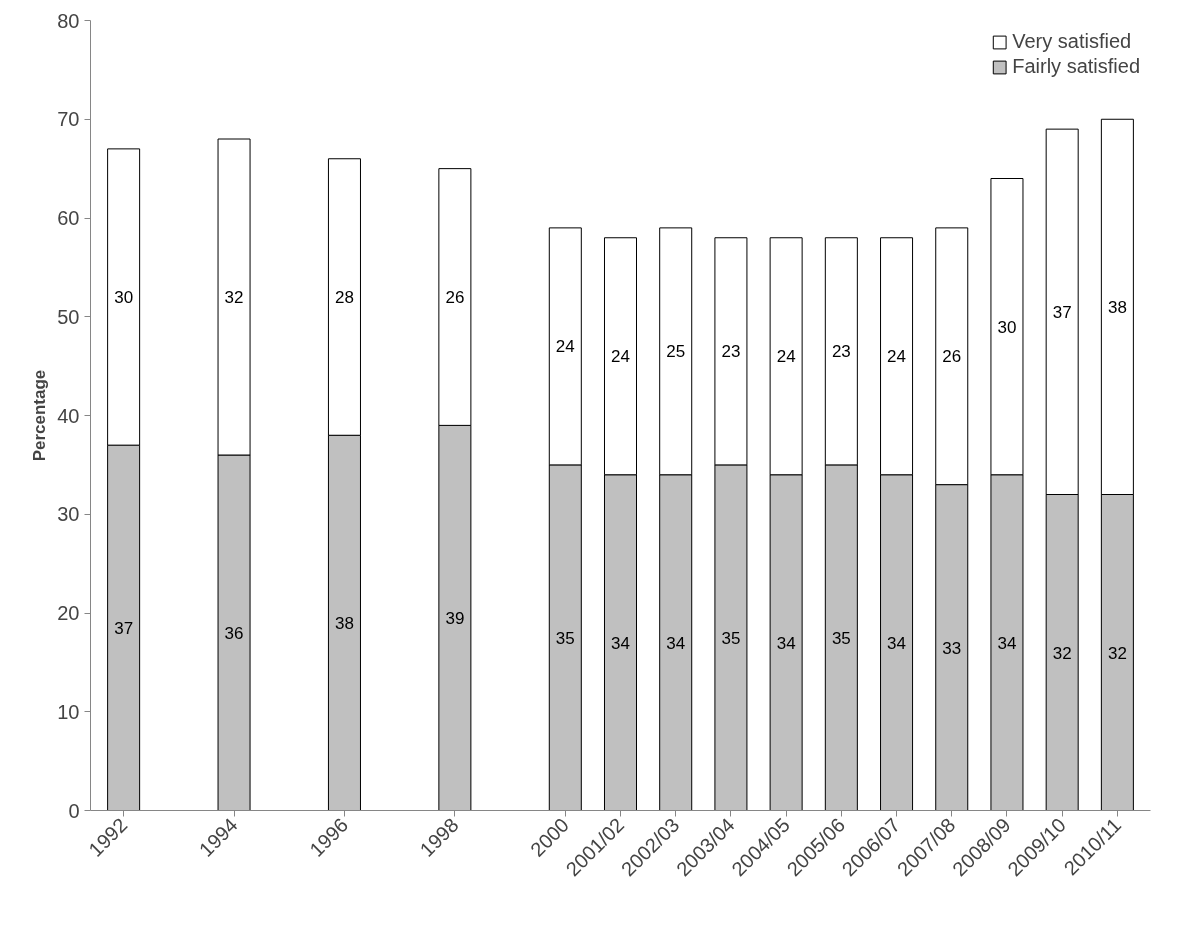 The height and width of the screenshot is (927, 1177). Describe the element at coordinates (344, 297) in the screenshot. I see `data-label: 28` at that location.